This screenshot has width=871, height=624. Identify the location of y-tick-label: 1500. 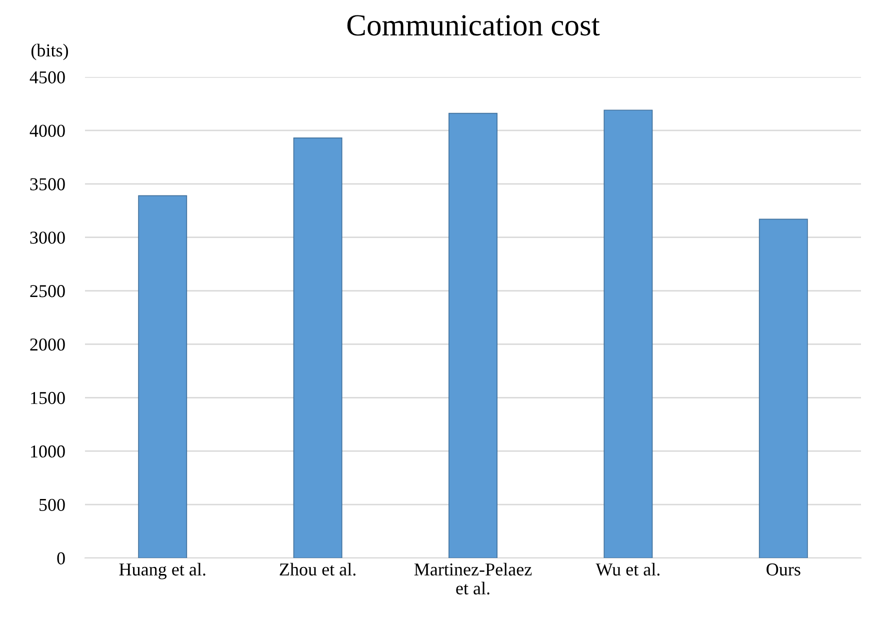
(48, 398).